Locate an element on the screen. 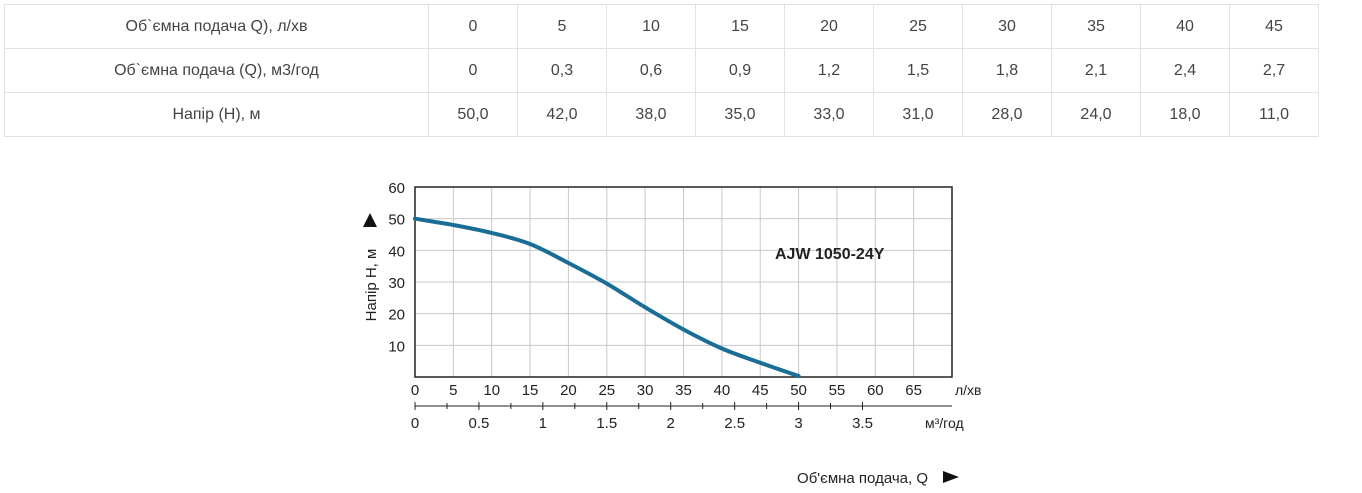  table-cell: 1,5 is located at coordinates (918, 70).